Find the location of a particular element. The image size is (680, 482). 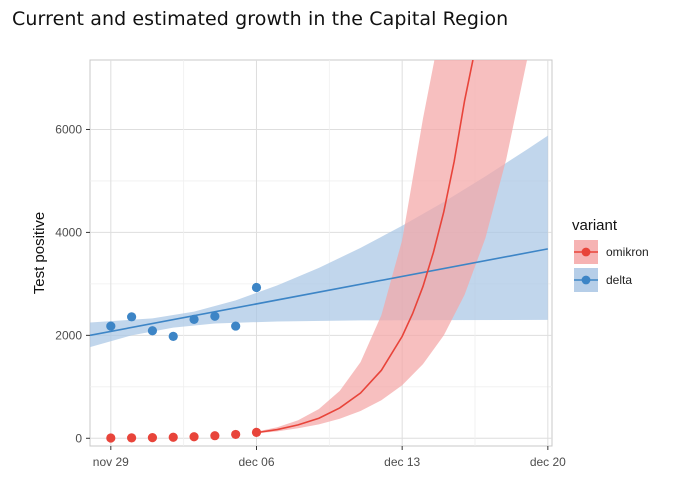

legend-label-delta: delta is located at coordinates (619, 280).